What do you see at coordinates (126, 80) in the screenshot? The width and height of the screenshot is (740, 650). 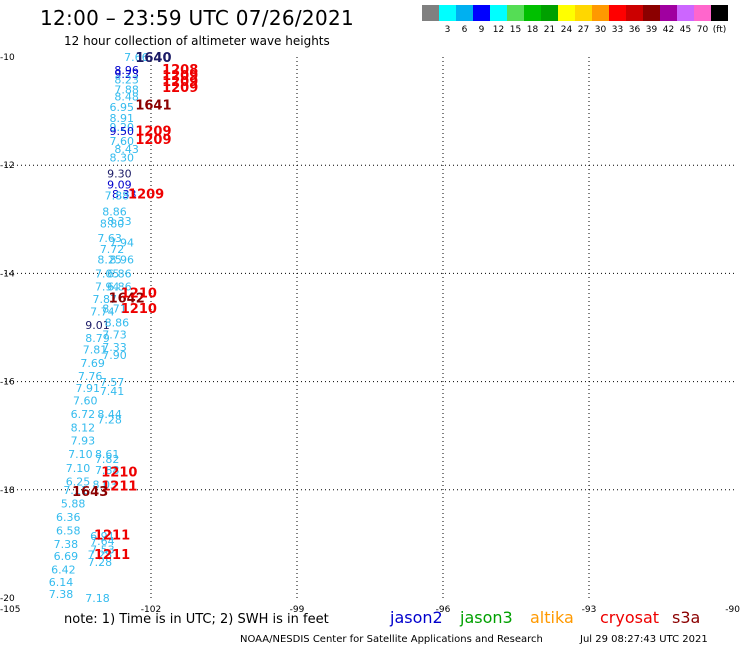 I see `wave-height-label: 8.23` at bounding box center [126, 80].